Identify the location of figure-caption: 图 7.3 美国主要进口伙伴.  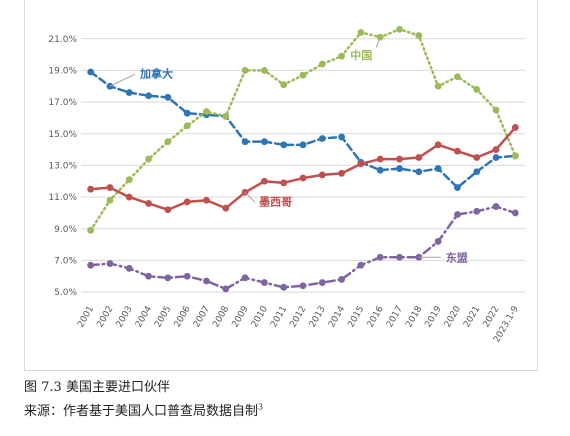
(97, 387).